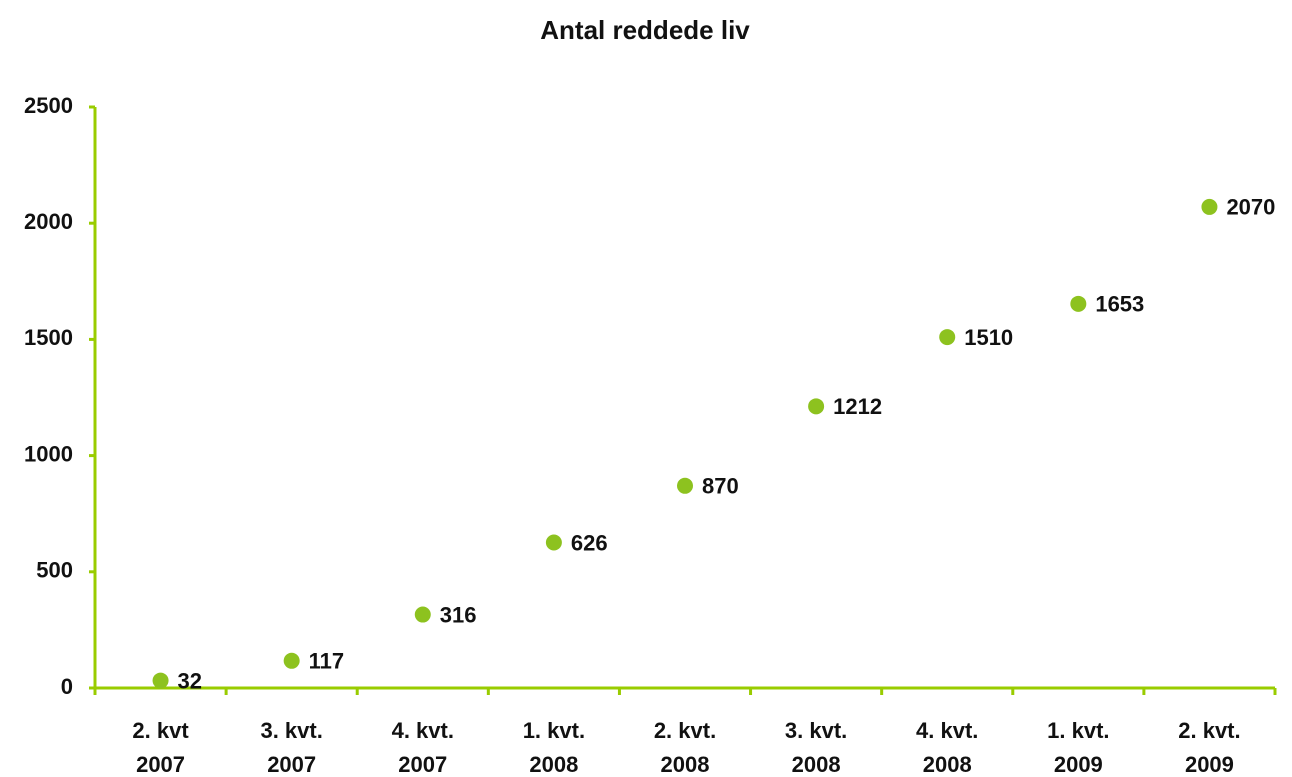 Image resolution: width=1292 pixels, height=777 pixels. Describe the element at coordinates (67, 686) in the screenshot. I see `y-tick-label: 0` at that location.